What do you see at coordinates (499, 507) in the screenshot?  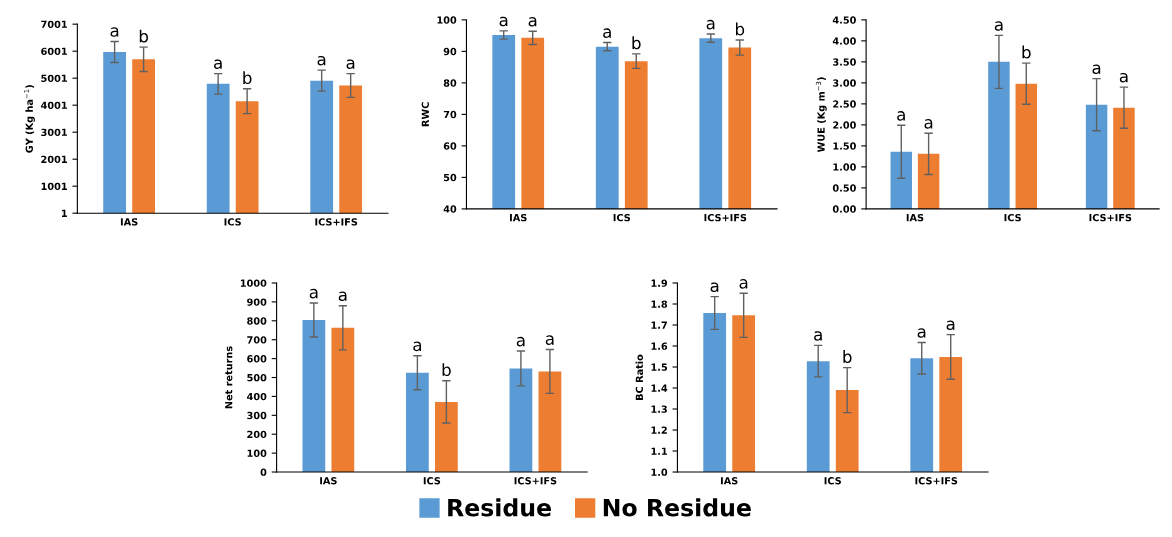 I see `legend-label: Residue` at bounding box center [499, 507].